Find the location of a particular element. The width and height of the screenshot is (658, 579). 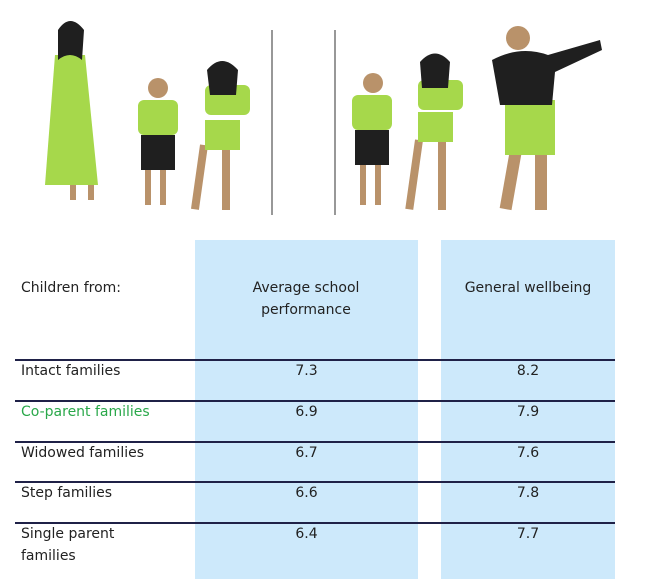

cell-value: 6.9 is located at coordinates (306, 411).